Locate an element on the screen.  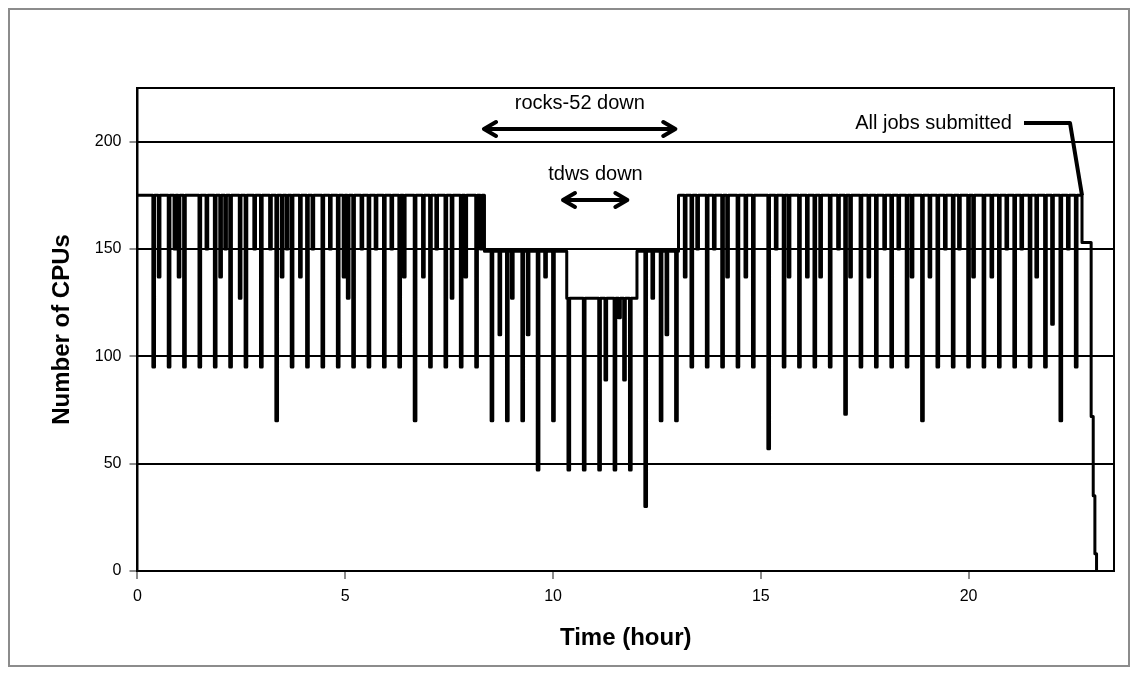
x-tick-label: 10 is located at coordinates (553, 596).